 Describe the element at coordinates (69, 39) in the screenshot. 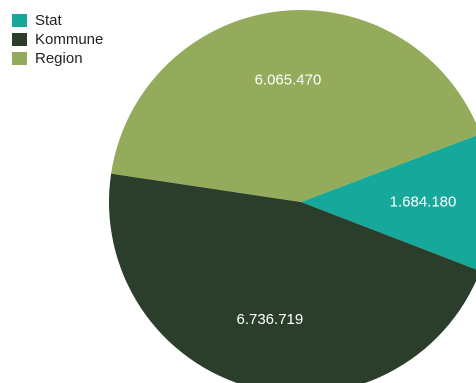

I see `legend-label-kommune: Kommune` at that location.